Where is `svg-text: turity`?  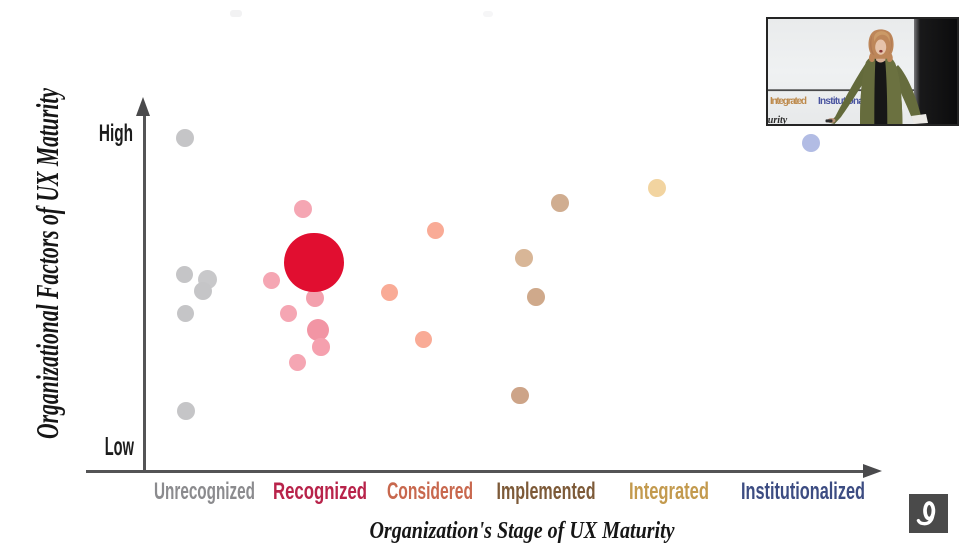 svg-text: turity is located at coordinates (778, 119).